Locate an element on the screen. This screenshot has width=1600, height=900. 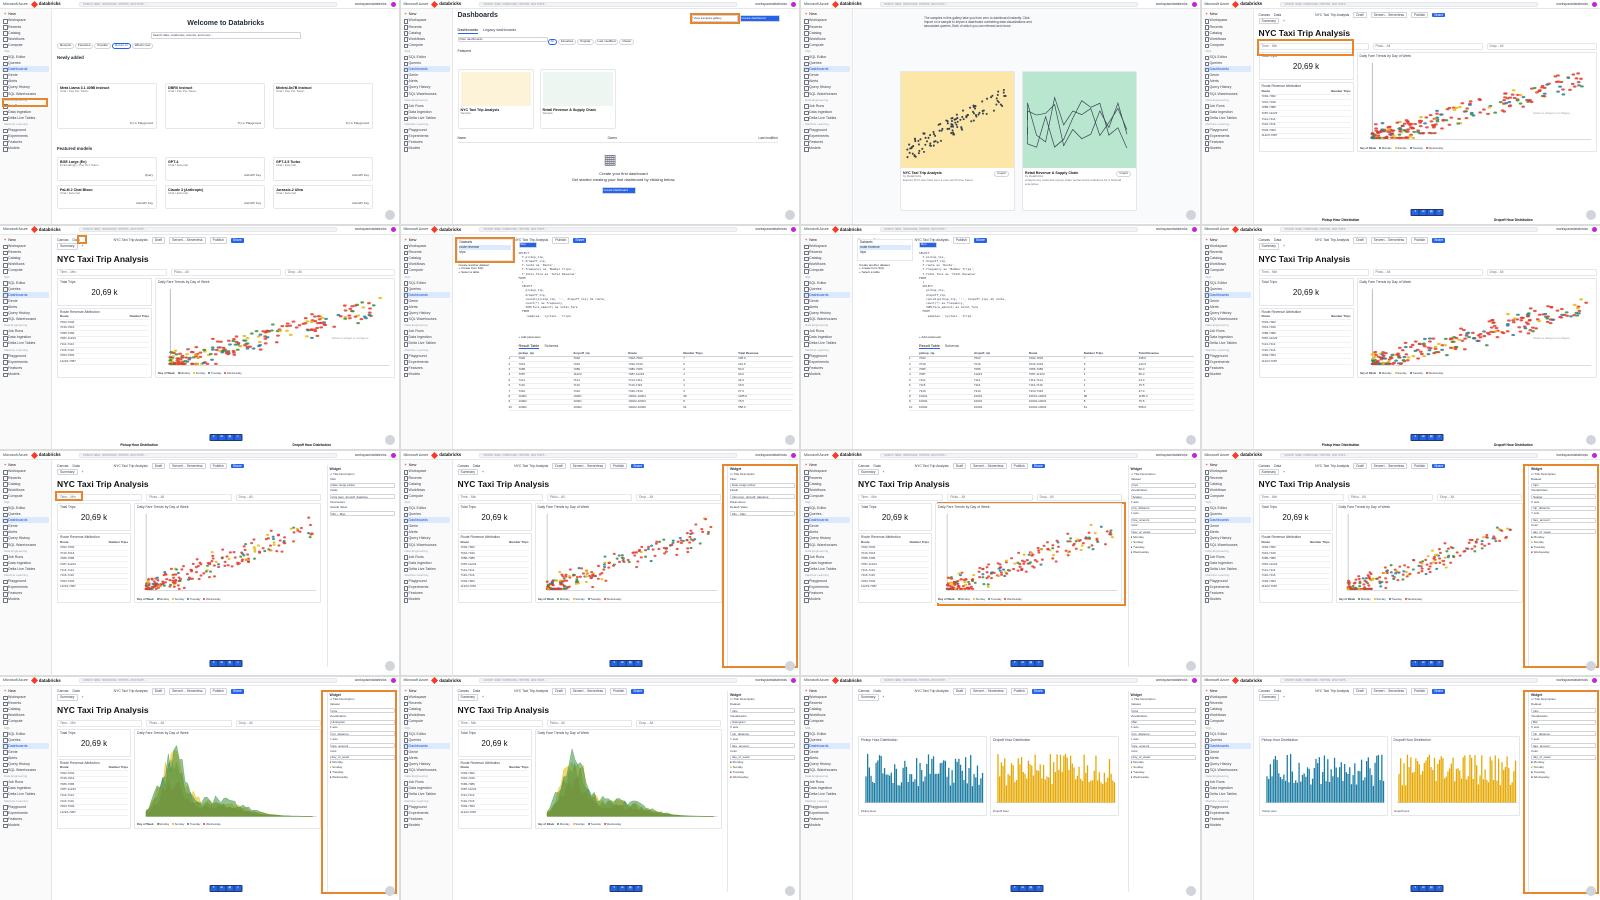
title-checkbox: ☑ Title is located at coordinates (1135, 700).